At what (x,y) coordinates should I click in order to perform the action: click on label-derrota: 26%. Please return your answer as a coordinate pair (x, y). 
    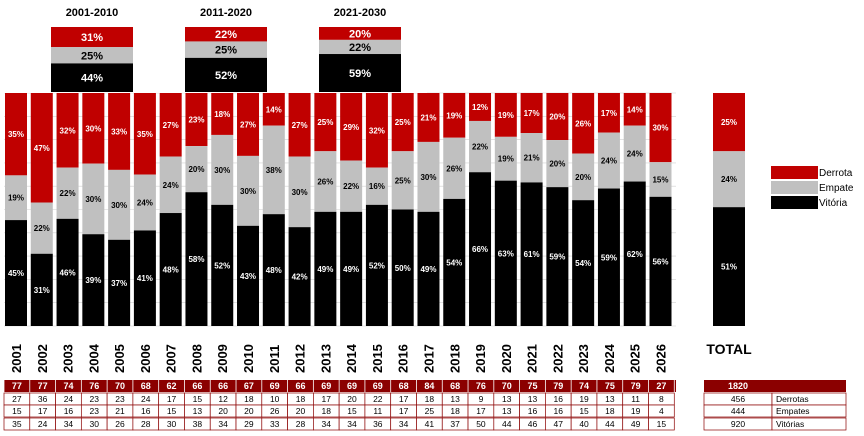
    Looking at the image, I should click on (583, 123).